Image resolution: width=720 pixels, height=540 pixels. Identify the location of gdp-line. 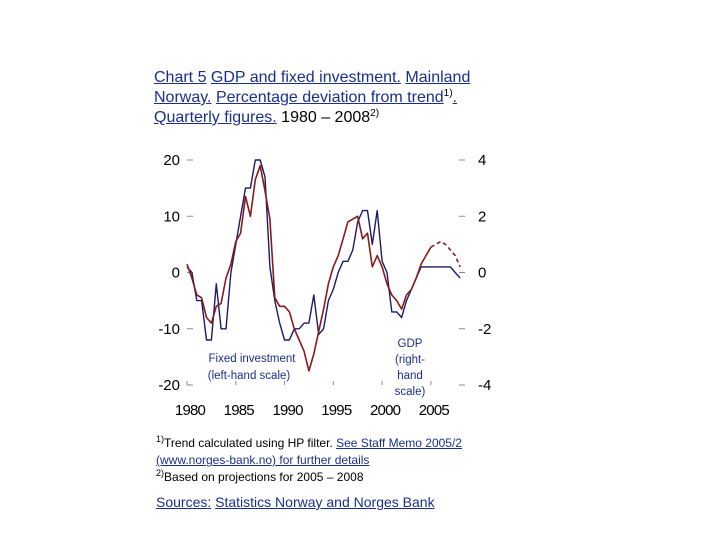
(309, 268).